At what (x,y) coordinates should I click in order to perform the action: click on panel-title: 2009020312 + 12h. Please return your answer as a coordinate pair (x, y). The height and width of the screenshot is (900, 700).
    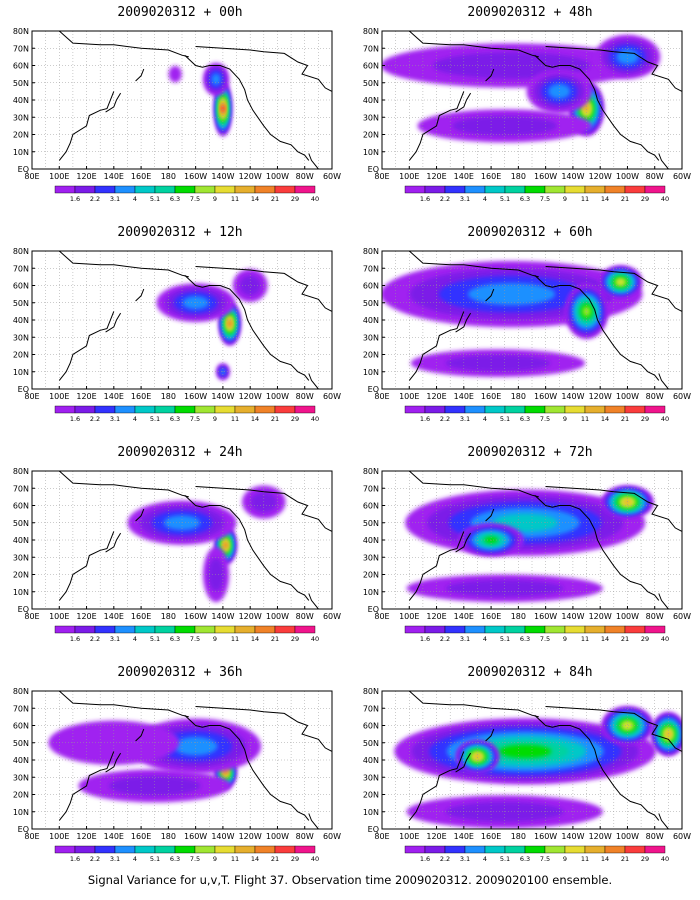
    Looking at the image, I should click on (180, 232).